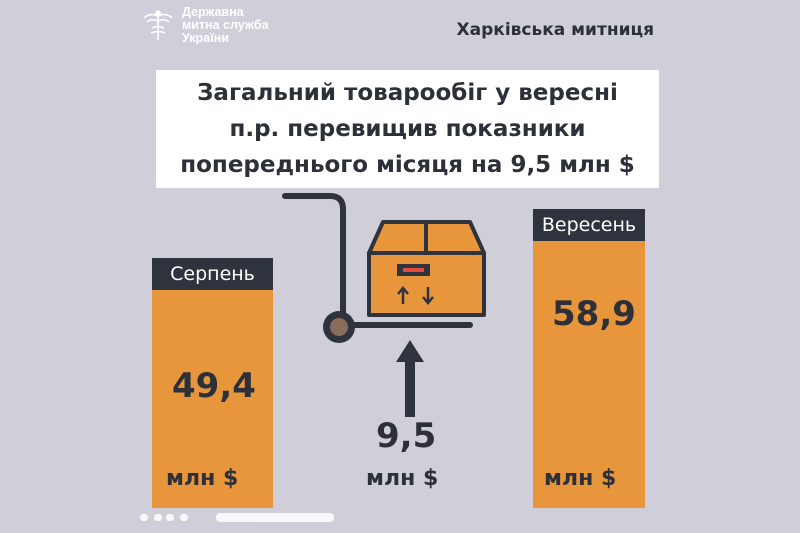 The width and height of the screenshot is (800, 533). I want to click on box-on-hand-truck-icon, so click(384, 268).